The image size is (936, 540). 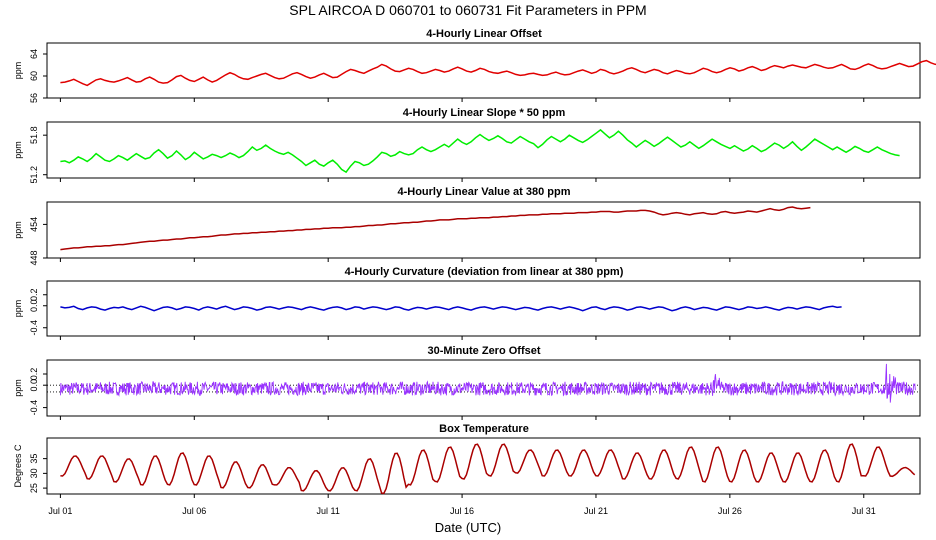 I want to click on panel-6: Box Temperature Degrees C 25 30 35, so click(x=467, y=460).